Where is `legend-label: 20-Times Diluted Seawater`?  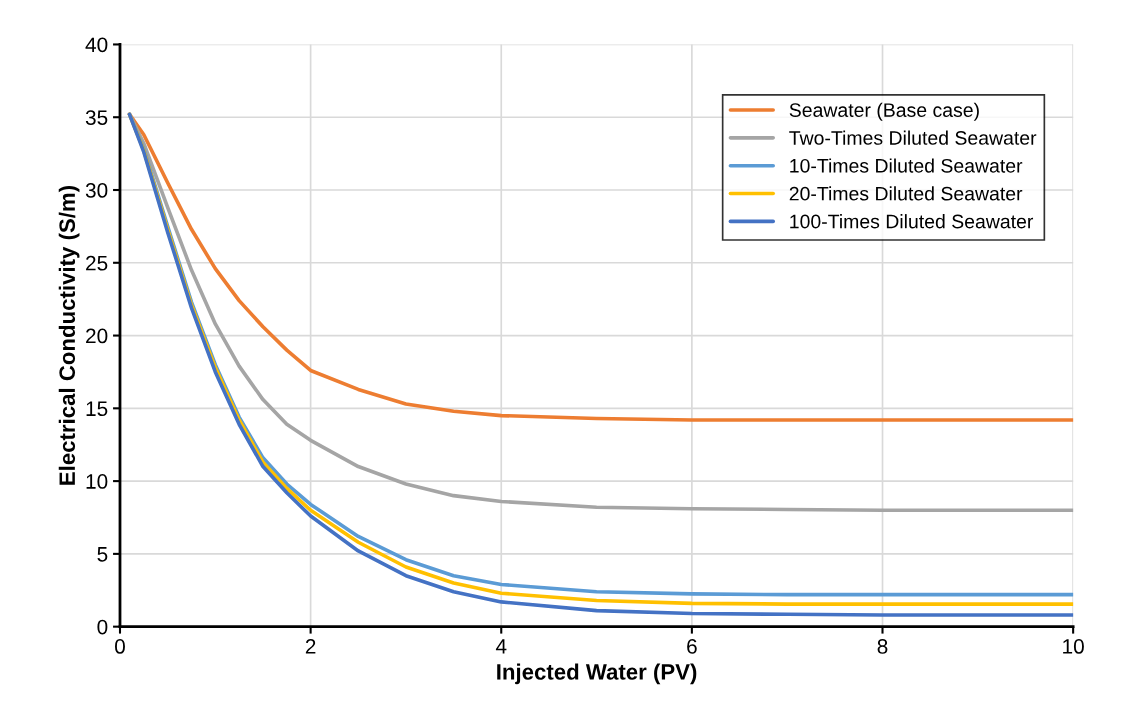 legend-label: 20-Times Diluted Seawater is located at coordinates (906, 193).